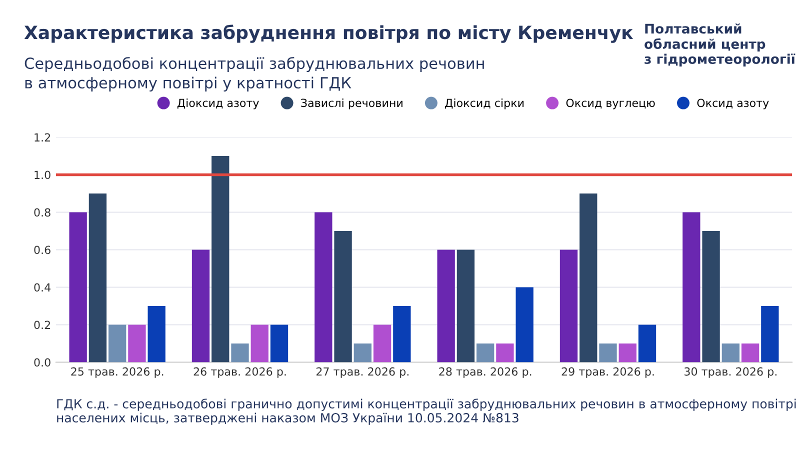  I want to click on y-tick-label: 0.0, so click(42, 362).